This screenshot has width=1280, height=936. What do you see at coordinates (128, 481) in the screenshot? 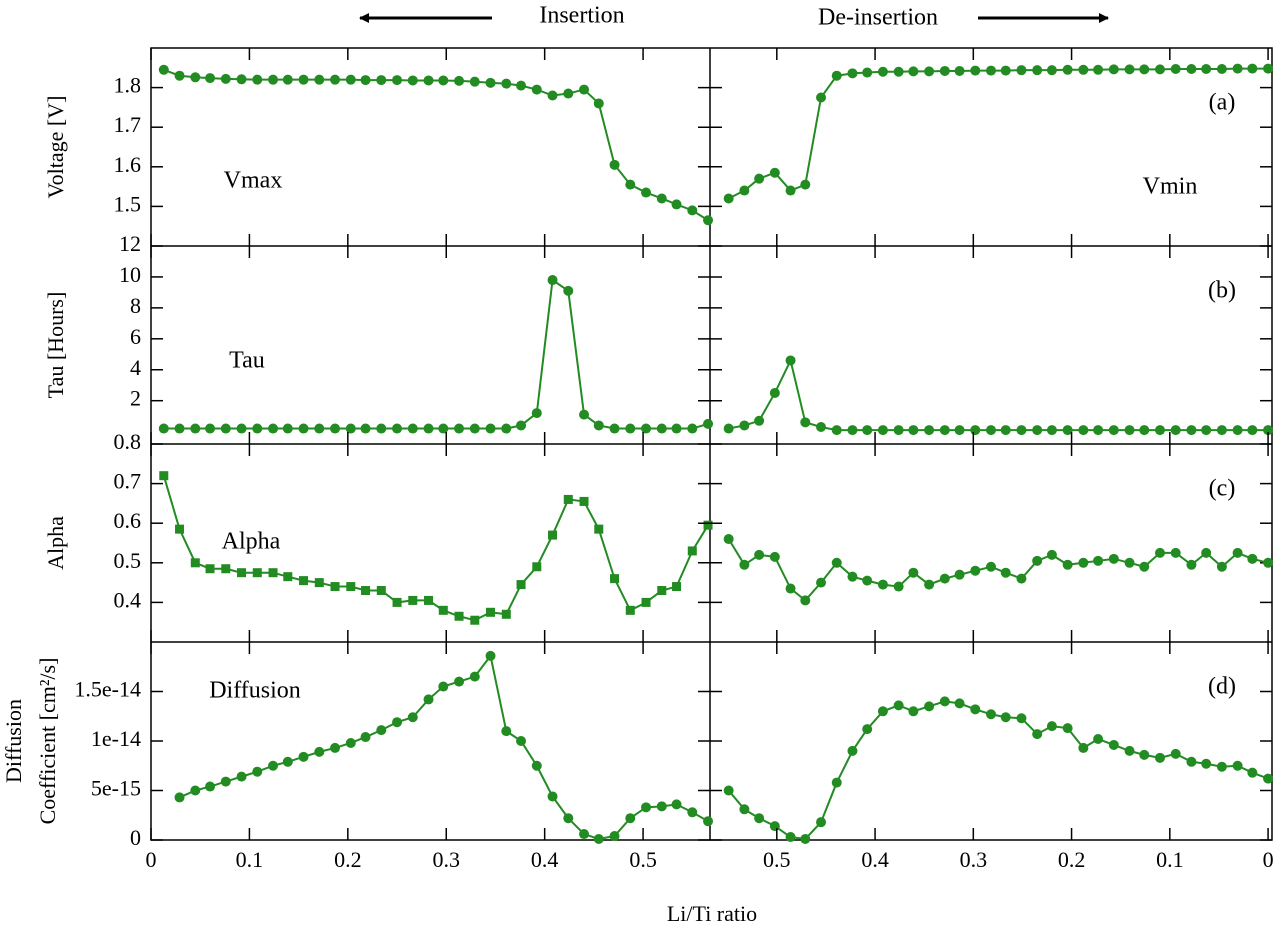
I see `y-tick-label: 0.7` at bounding box center [128, 481].